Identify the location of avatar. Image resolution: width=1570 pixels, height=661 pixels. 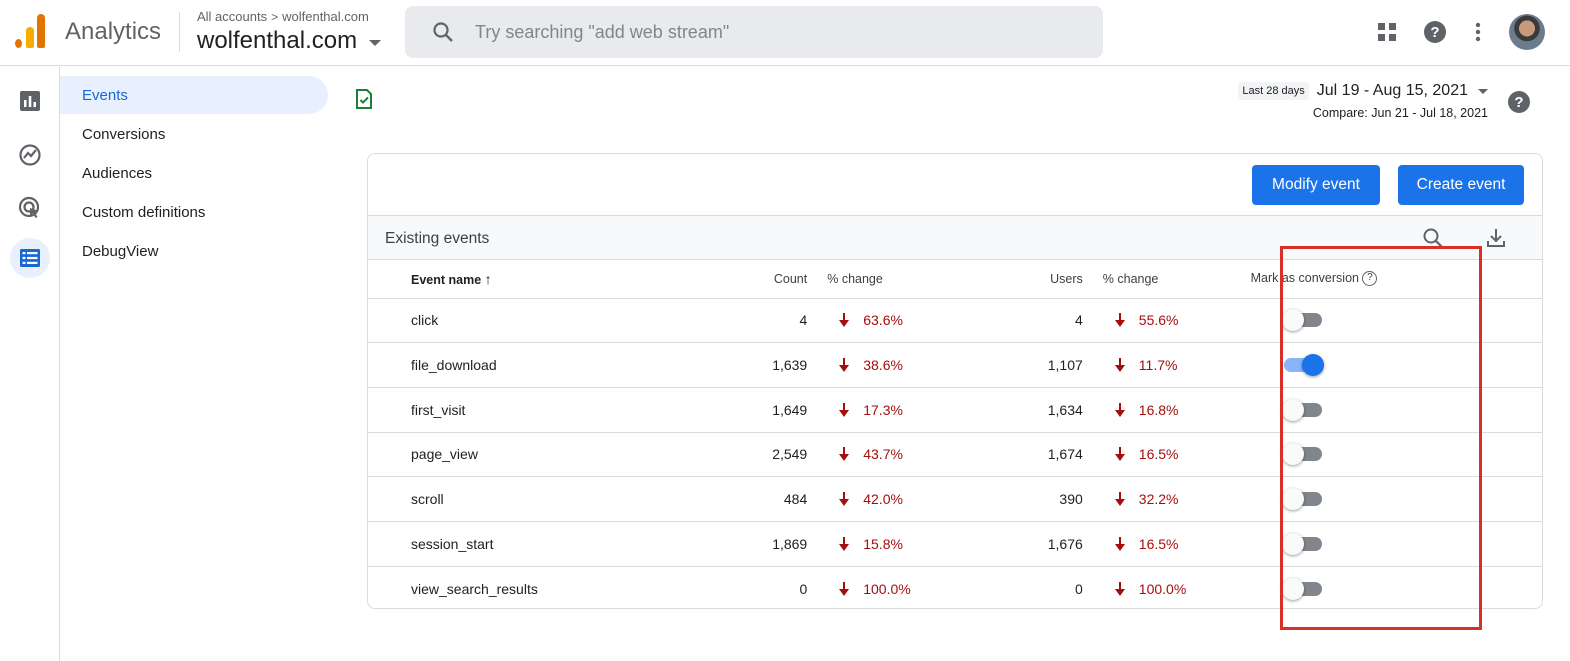
(1527, 32).